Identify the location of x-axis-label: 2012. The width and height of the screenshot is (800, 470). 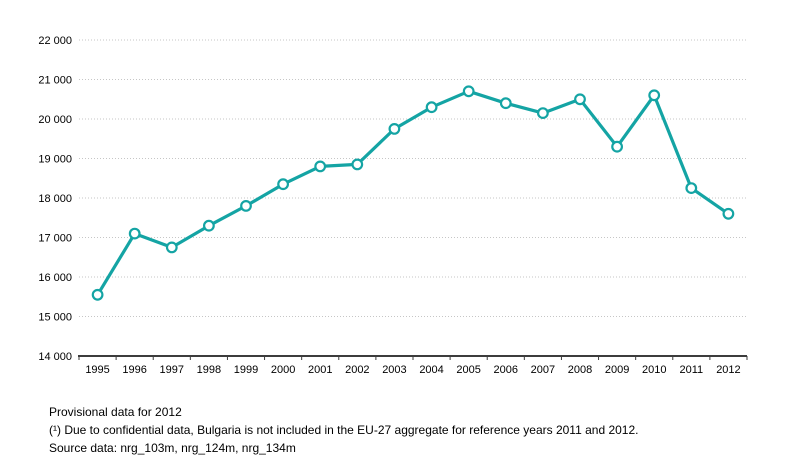
(728, 370).